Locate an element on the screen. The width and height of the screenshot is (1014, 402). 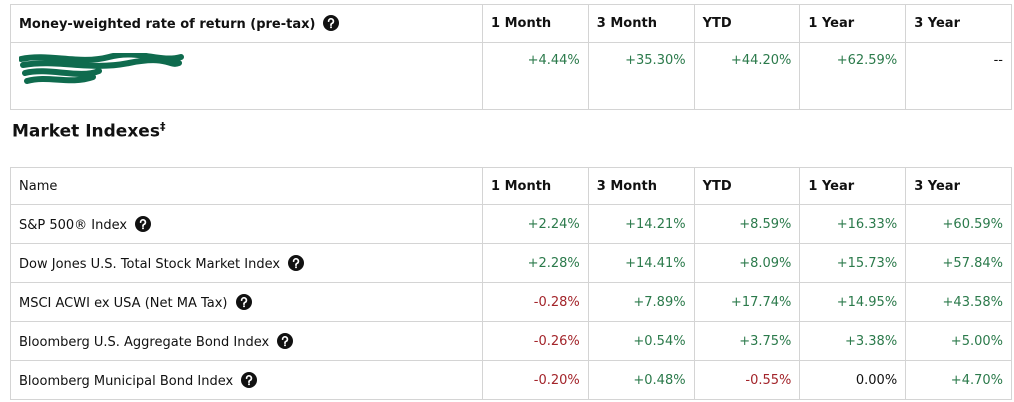
value-cell: -0.28% is located at coordinates (535, 302).